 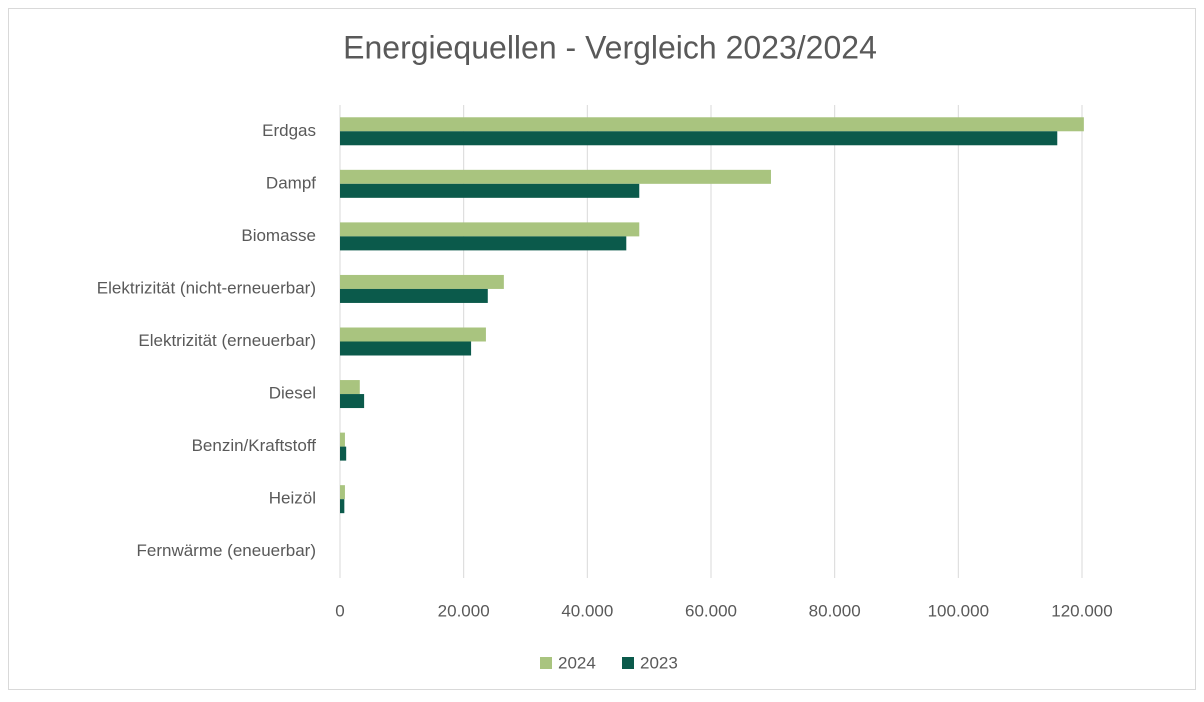 What do you see at coordinates (292, 498) in the screenshot?
I see `y-tick-label: Heizöl` at bounding box center [292, 498].